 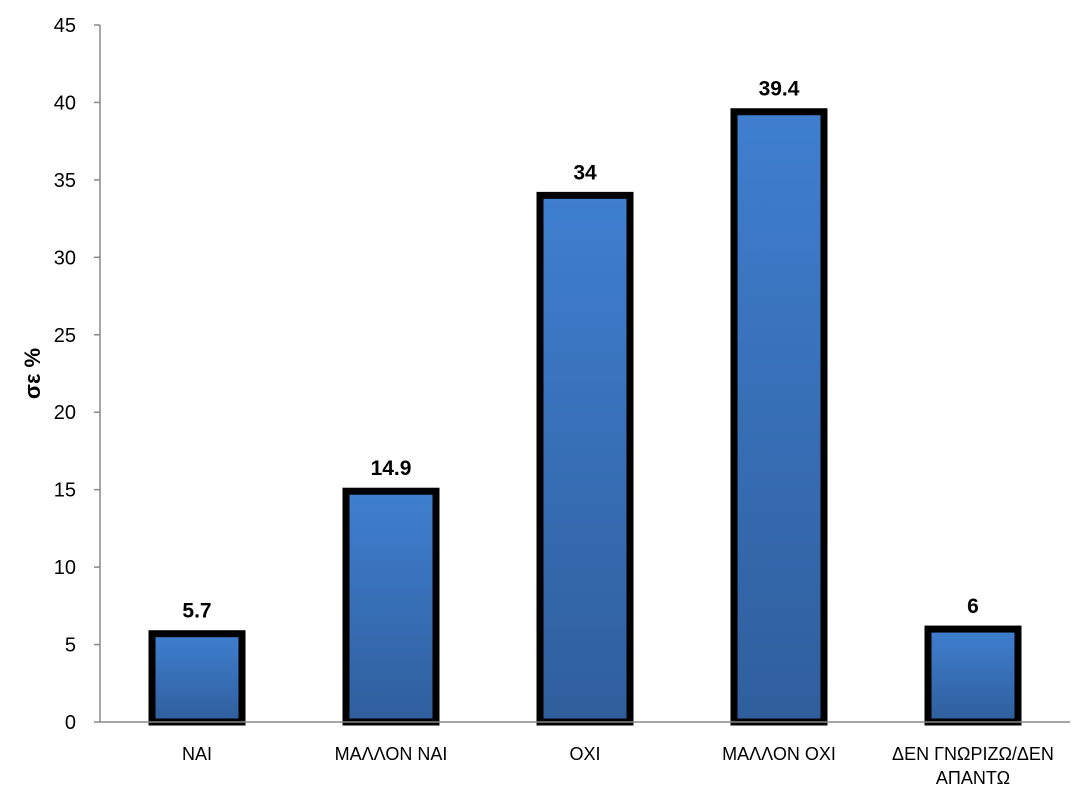 I want to click on data-label: 6, so click(x=973, y=606).